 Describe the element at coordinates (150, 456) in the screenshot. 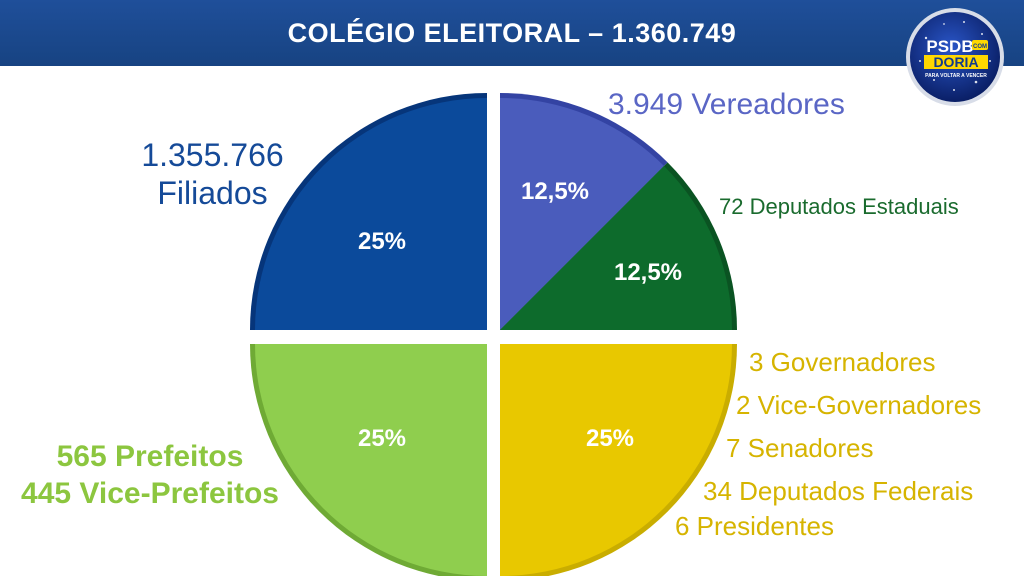

I see `label-prefeitos: 565 Prefeitos` at that location.